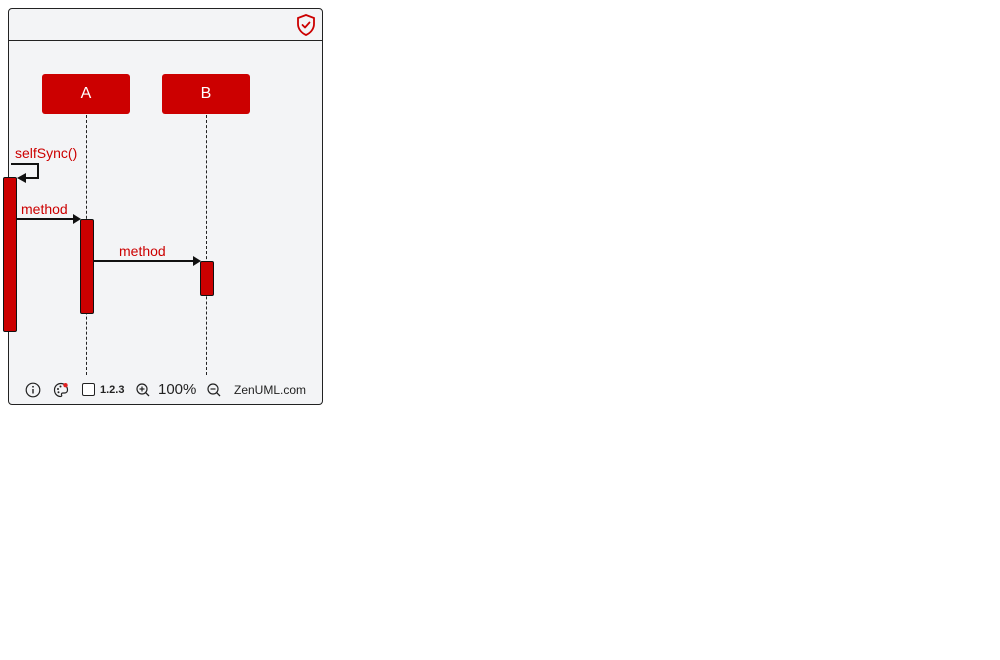 Image resolution: width=1000 pixels, height=660 pixels. I want to click on participant-b-label: B, so click(206, 93).